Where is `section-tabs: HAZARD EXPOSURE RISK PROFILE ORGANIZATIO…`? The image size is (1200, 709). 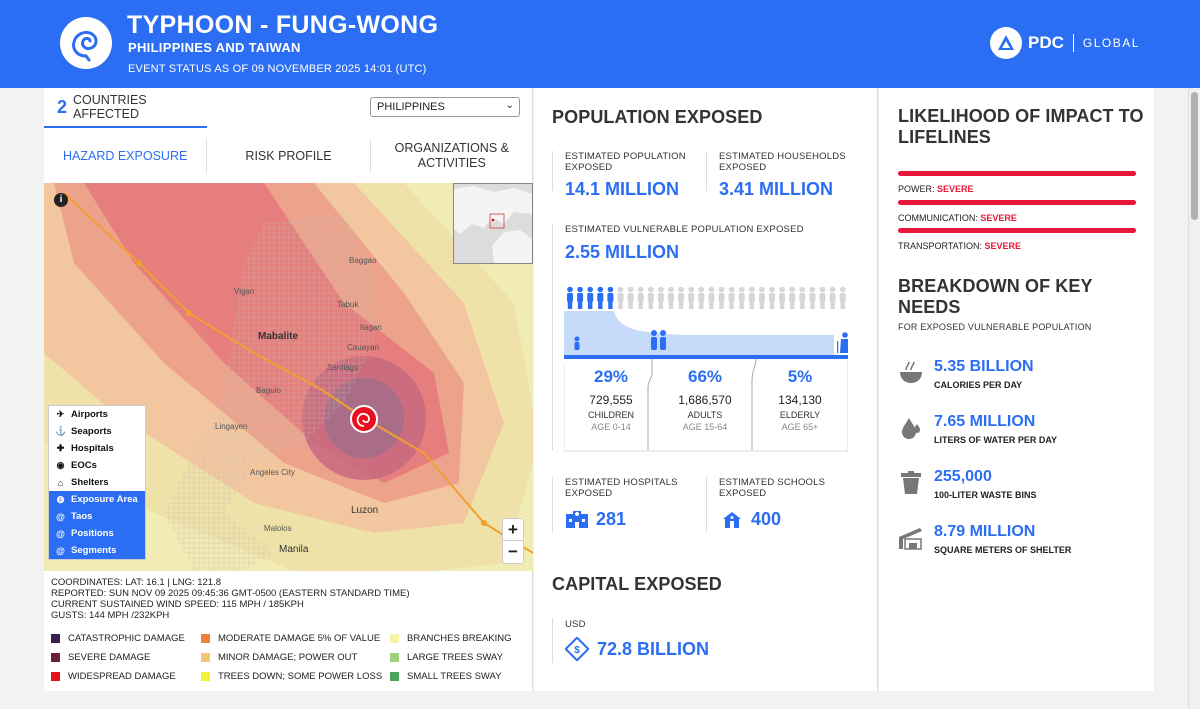
section-tabs: HAZARD EXPOSURE RISK PROFILE ORGANIZATIO… is located at coordinates (288, 156).